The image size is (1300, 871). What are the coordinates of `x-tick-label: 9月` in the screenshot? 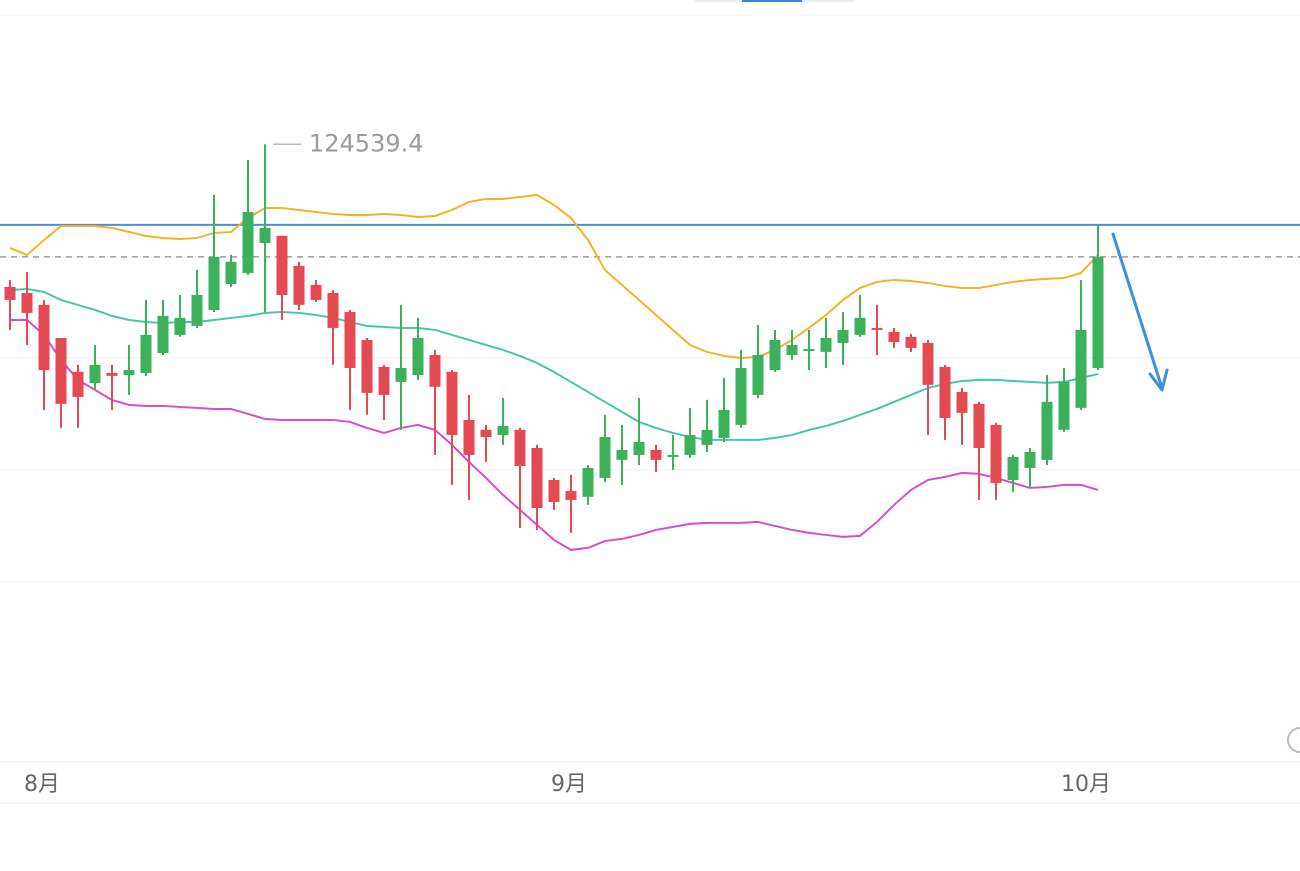 It's located at (569, 784).